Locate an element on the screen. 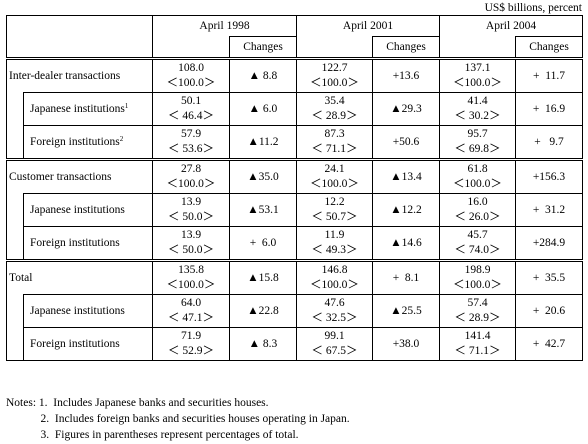 The height and width of the screenshot is (444, 588). amount-cell: 11.9 ＜ 49.3＞ is located at coordinates (334, 243).